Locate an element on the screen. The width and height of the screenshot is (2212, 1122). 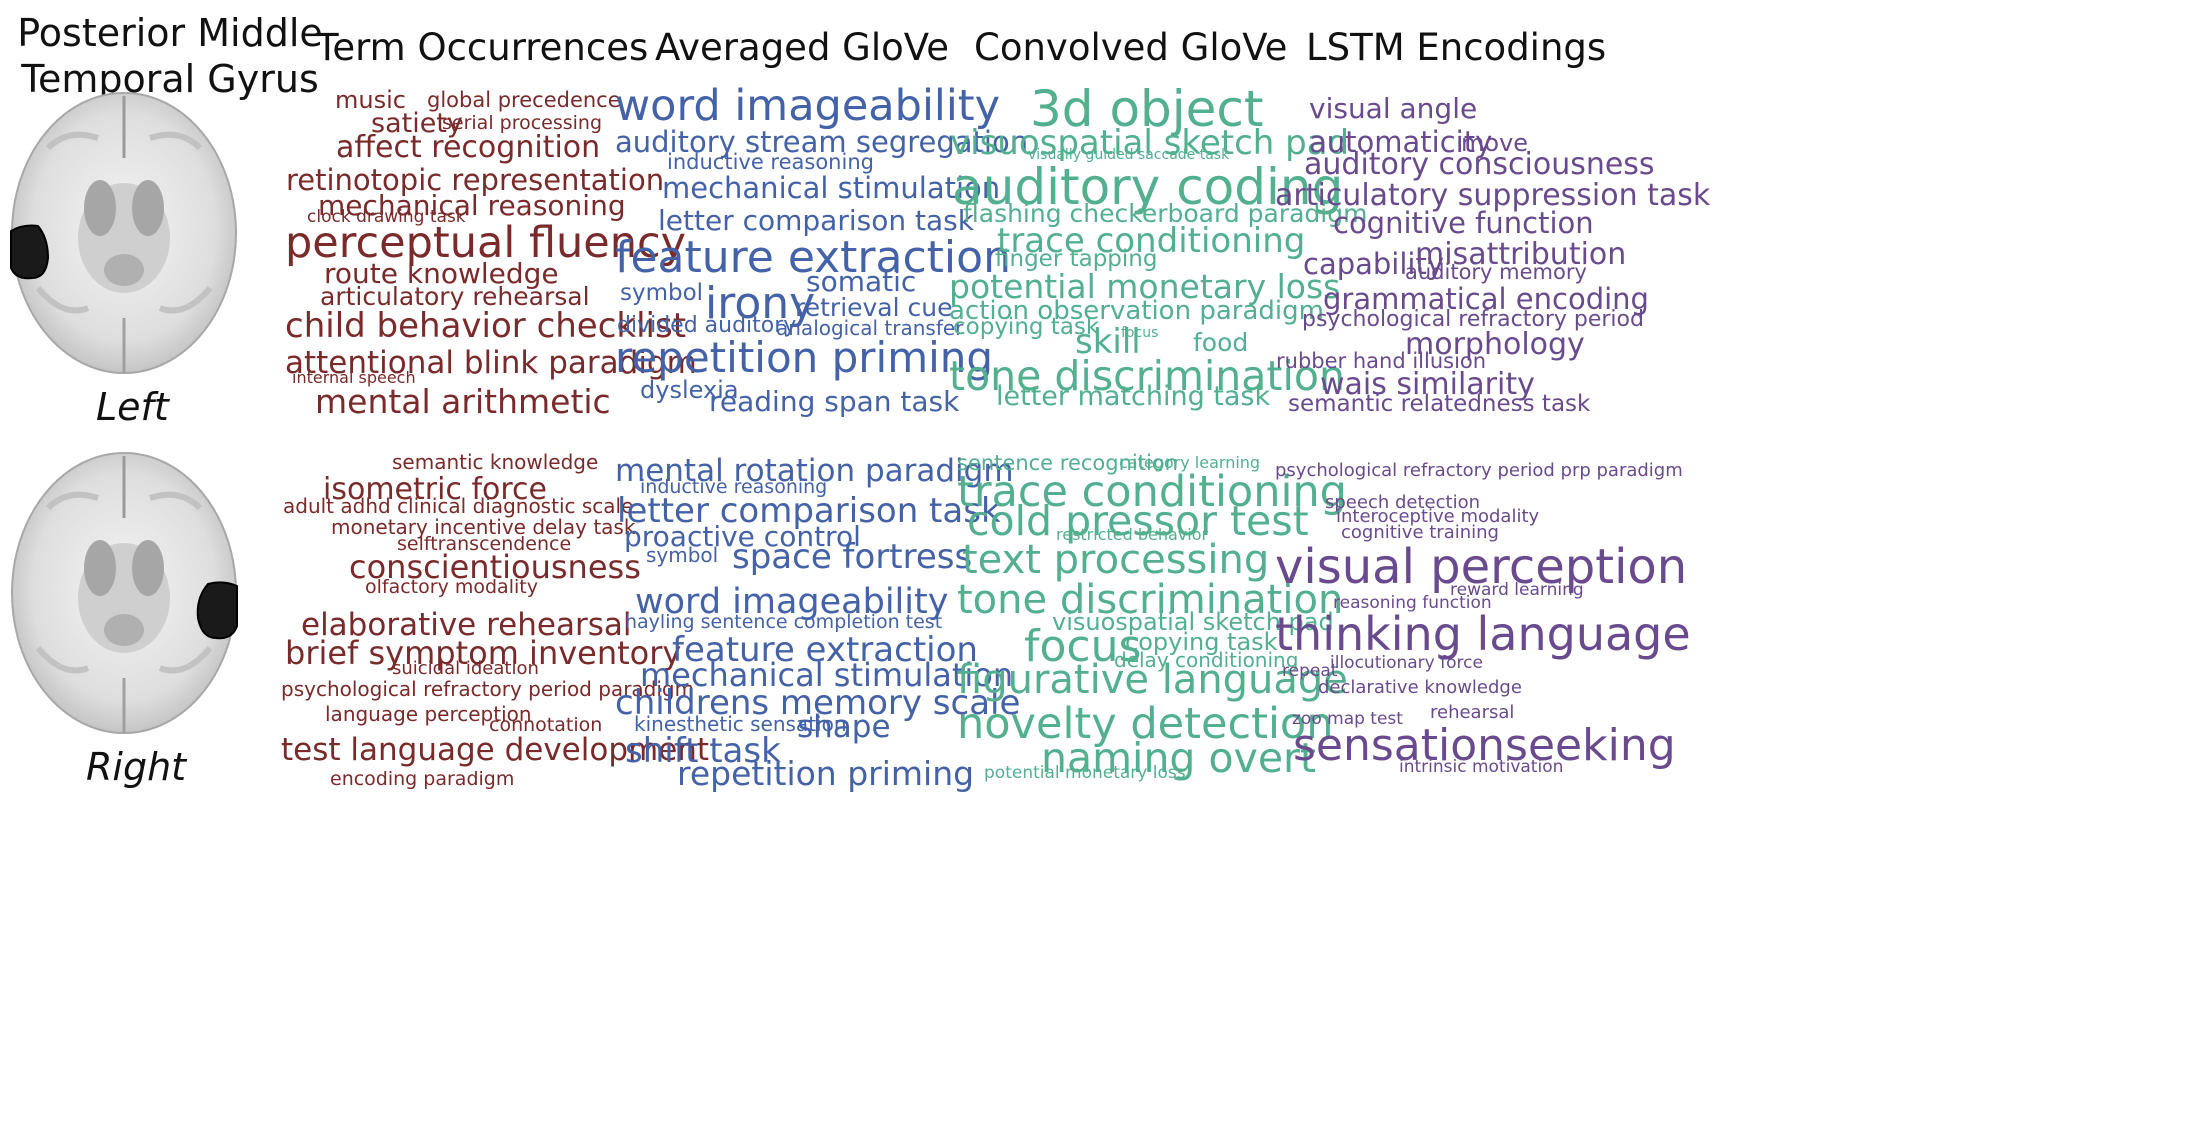
word-cloud-term: figurative language is located at coordinates (1152, 680).